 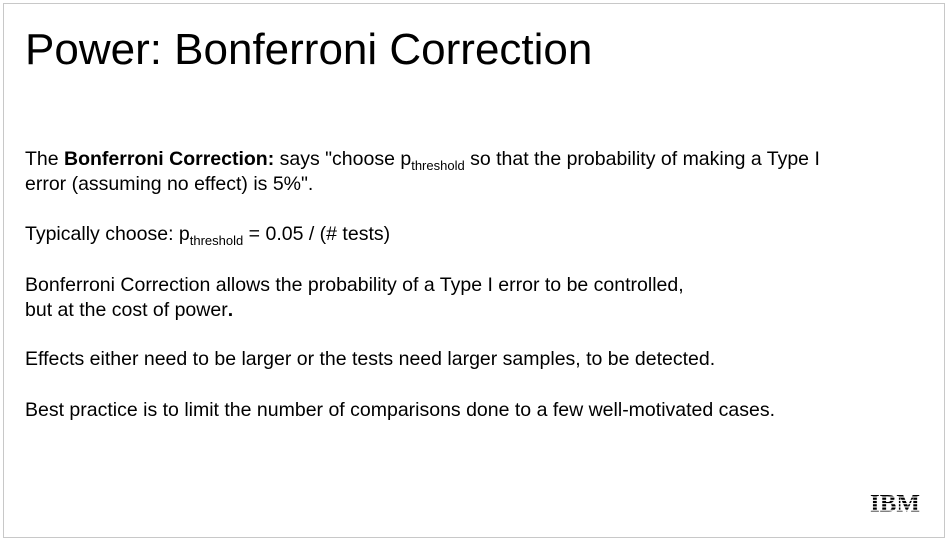 I want to click on ibm-logo: IBM, so click(x=895, y=502).